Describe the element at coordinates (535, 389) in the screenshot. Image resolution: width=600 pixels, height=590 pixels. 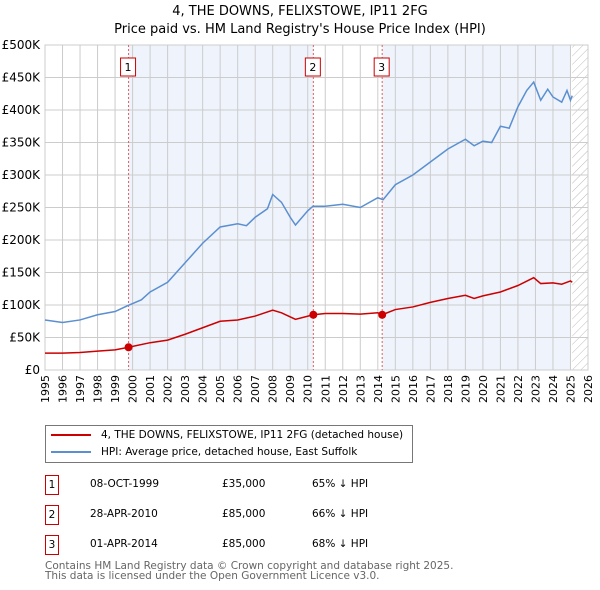
I see `x-tick-label: 2023` at that location.